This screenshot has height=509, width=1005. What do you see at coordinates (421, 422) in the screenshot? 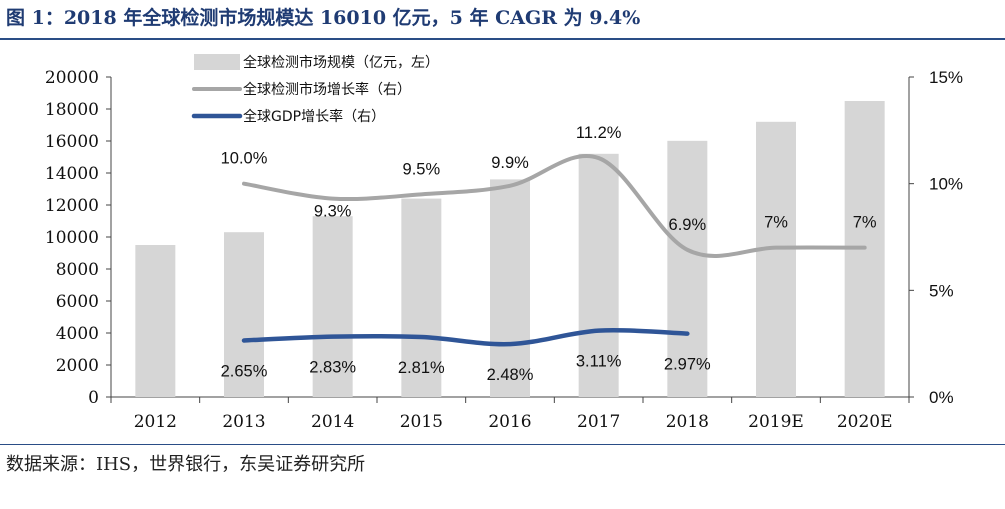
I see `x-tick-label: 2015` at bounding box center [421, 422].